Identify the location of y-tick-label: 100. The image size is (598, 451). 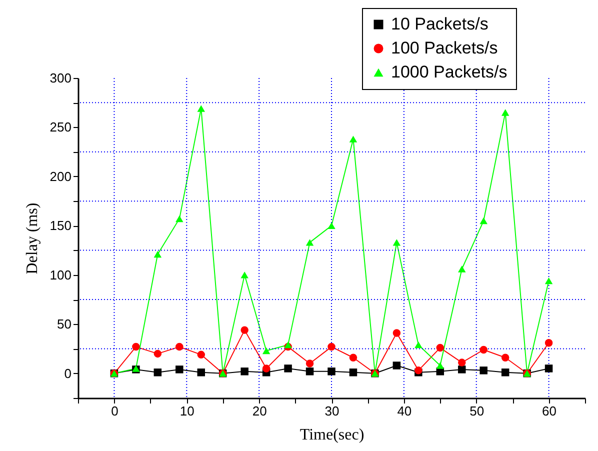
(61, 274).